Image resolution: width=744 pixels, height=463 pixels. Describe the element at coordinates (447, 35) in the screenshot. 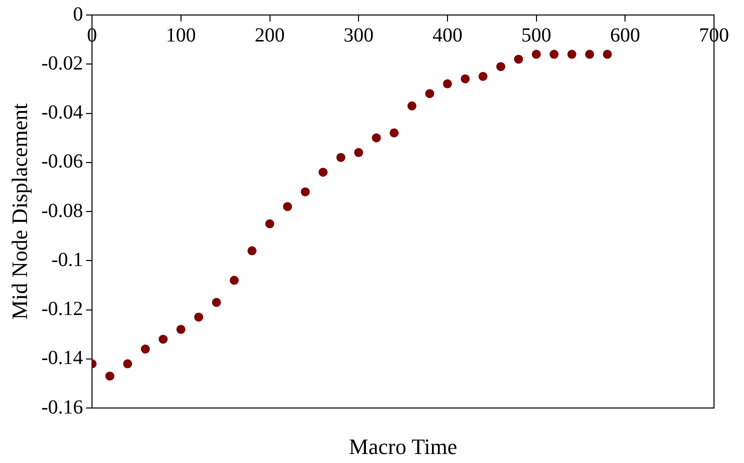

I see `x-tick-label: 400` at that location.